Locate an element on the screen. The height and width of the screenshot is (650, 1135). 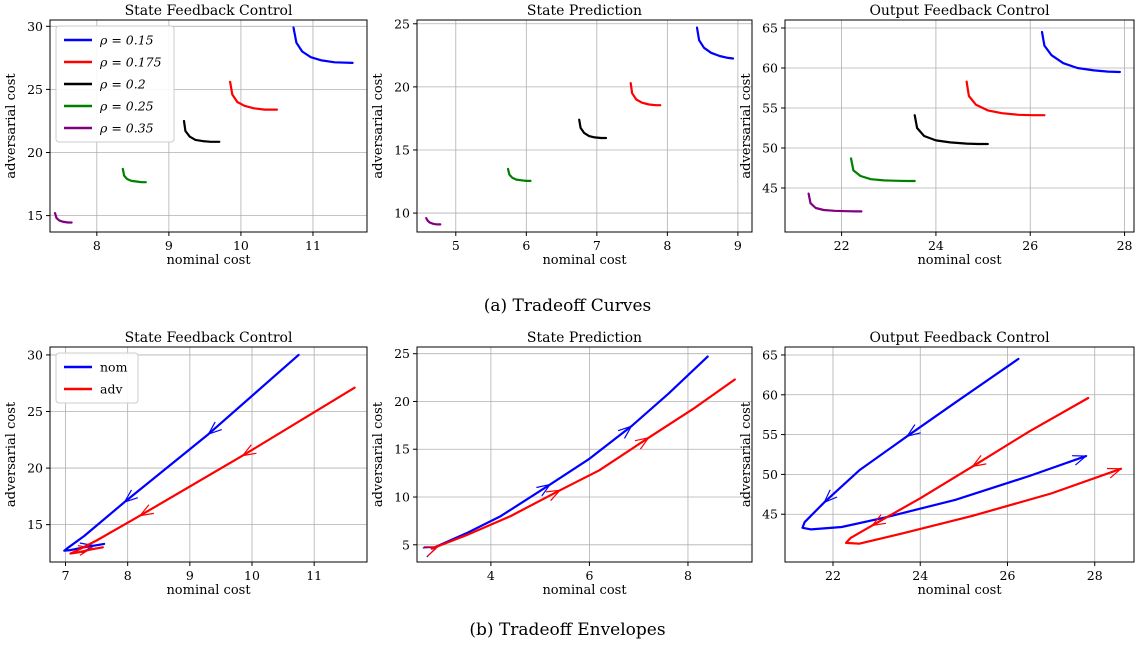
x-tick-label: 6 is located at coordinates (589, 575).